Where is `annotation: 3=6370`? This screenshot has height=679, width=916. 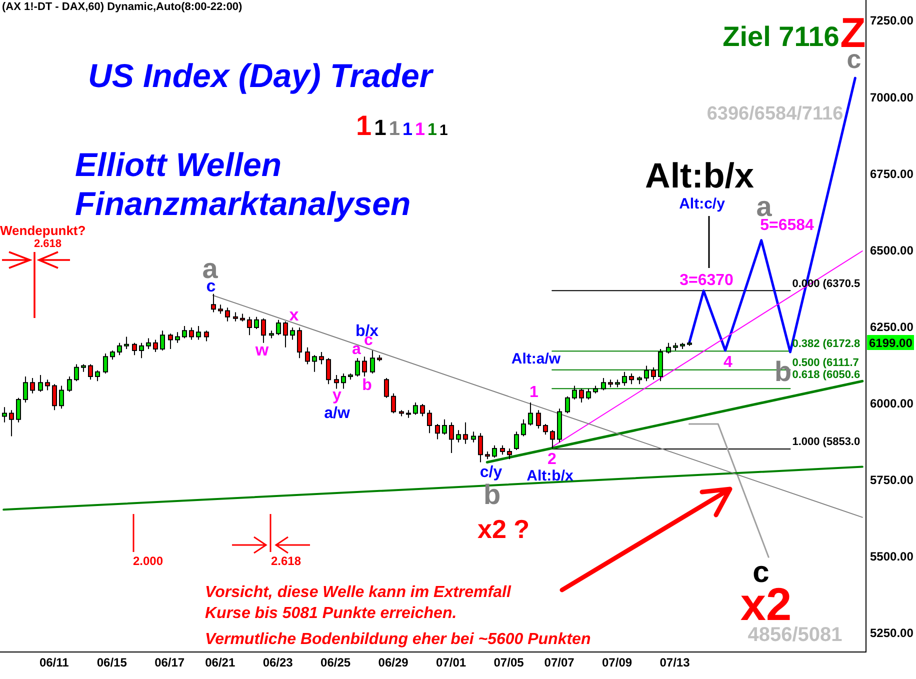 annotation: 3=6370 is located at coordinates (707, 280).